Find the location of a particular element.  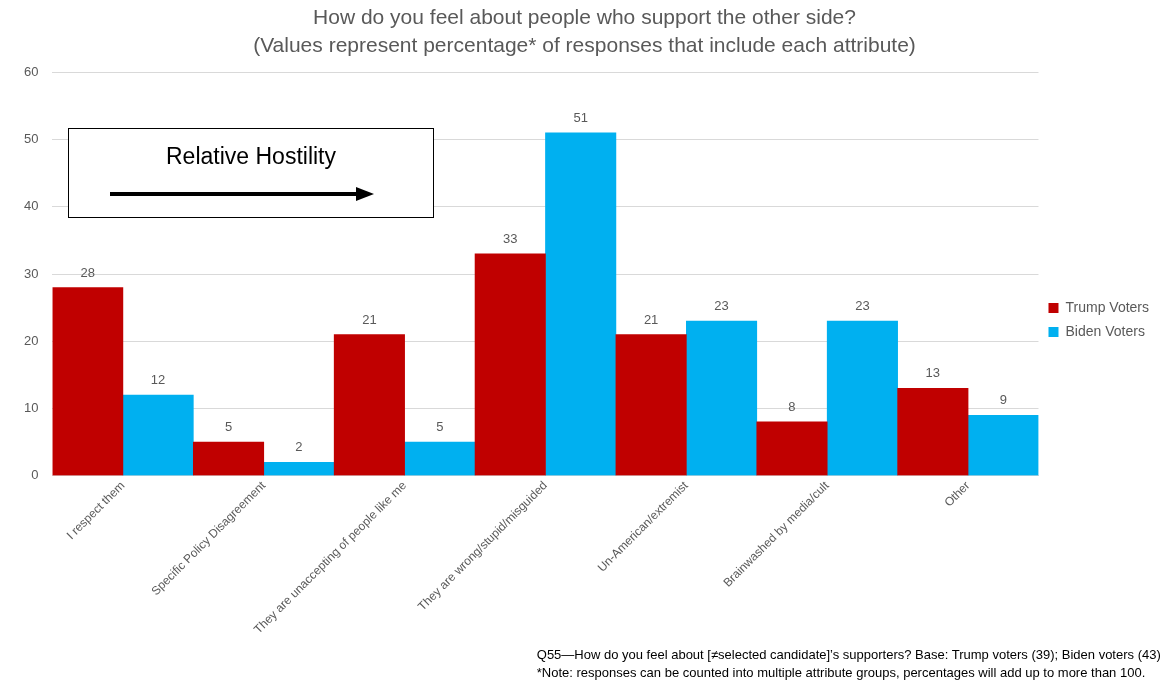

data-label: 8 is located at coordinates (792, 407).